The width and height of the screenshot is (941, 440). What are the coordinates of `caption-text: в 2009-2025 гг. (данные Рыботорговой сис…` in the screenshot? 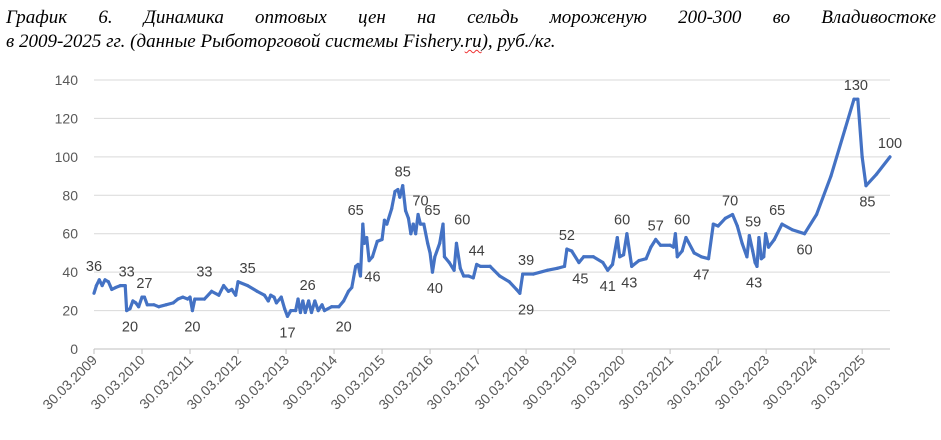 It's located at (204, 41).